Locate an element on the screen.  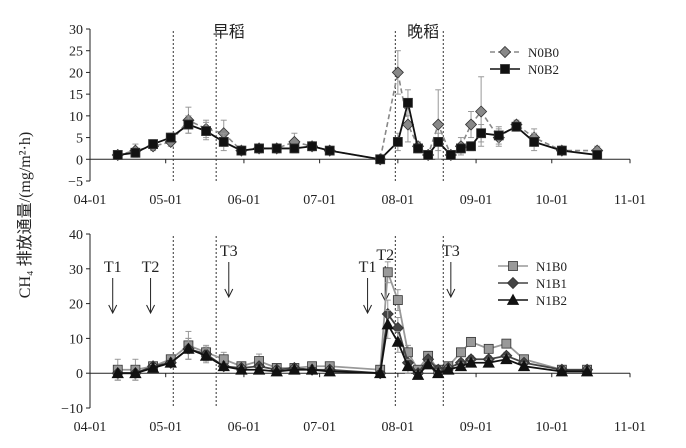
y-tick-label: 15 is located at coordinates (76, 95).